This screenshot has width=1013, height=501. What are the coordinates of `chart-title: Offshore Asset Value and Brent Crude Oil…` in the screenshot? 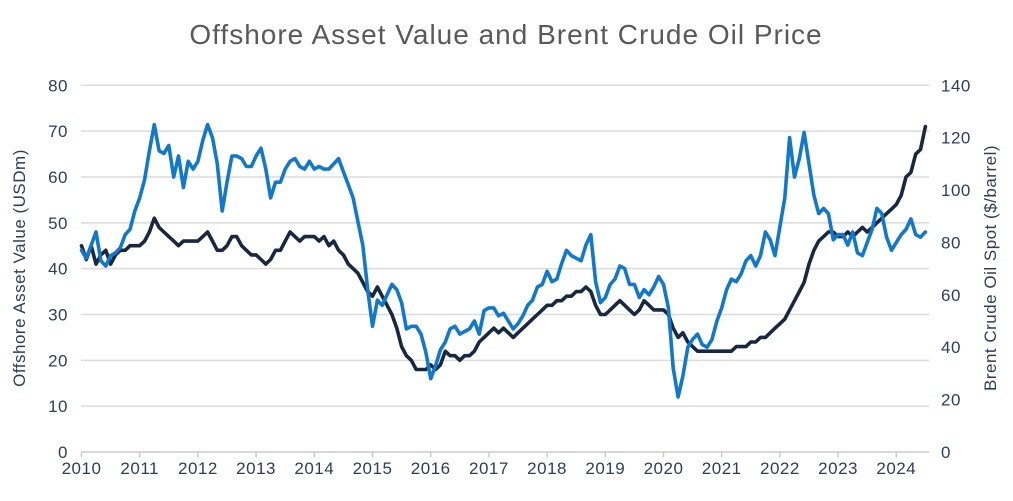 It's located at (505, 34).